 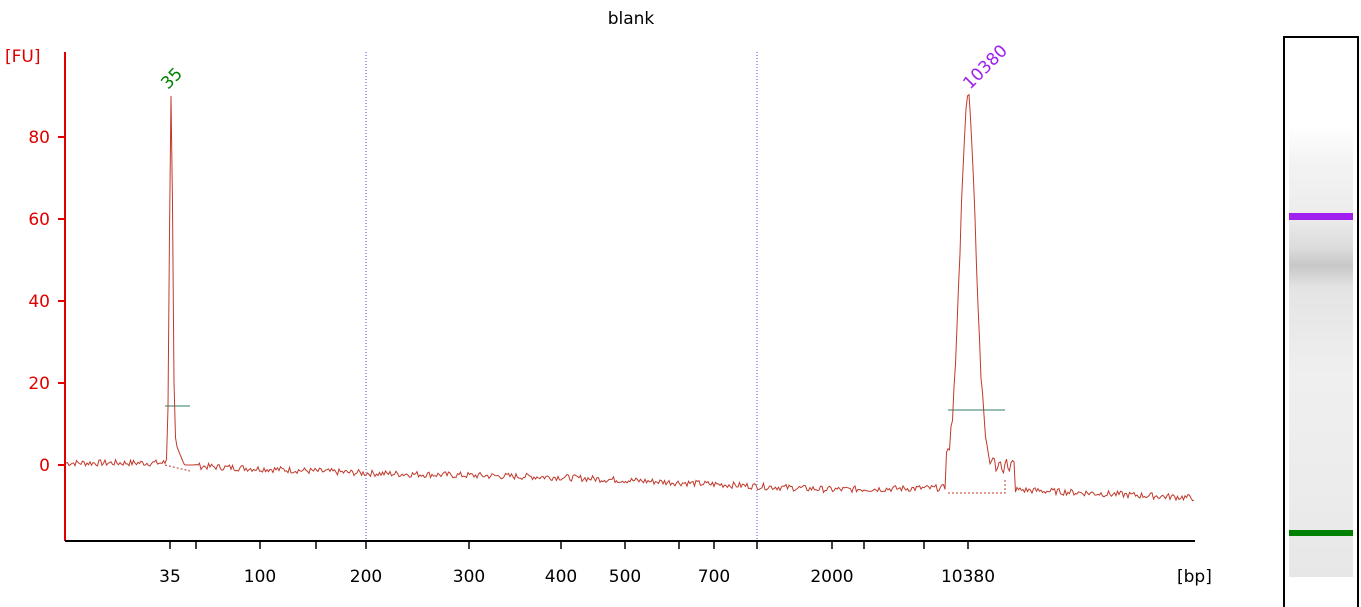 I want to click on y-axis-label: [FU], so click(x=23, y=57).